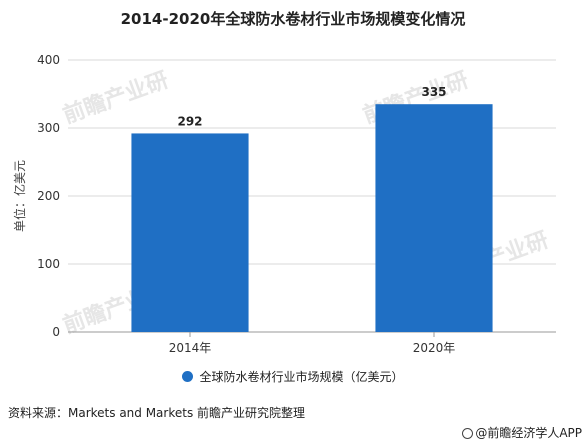 The image size is (586, 446). I want to click on y-tick-label: 0, so click(56, 332).